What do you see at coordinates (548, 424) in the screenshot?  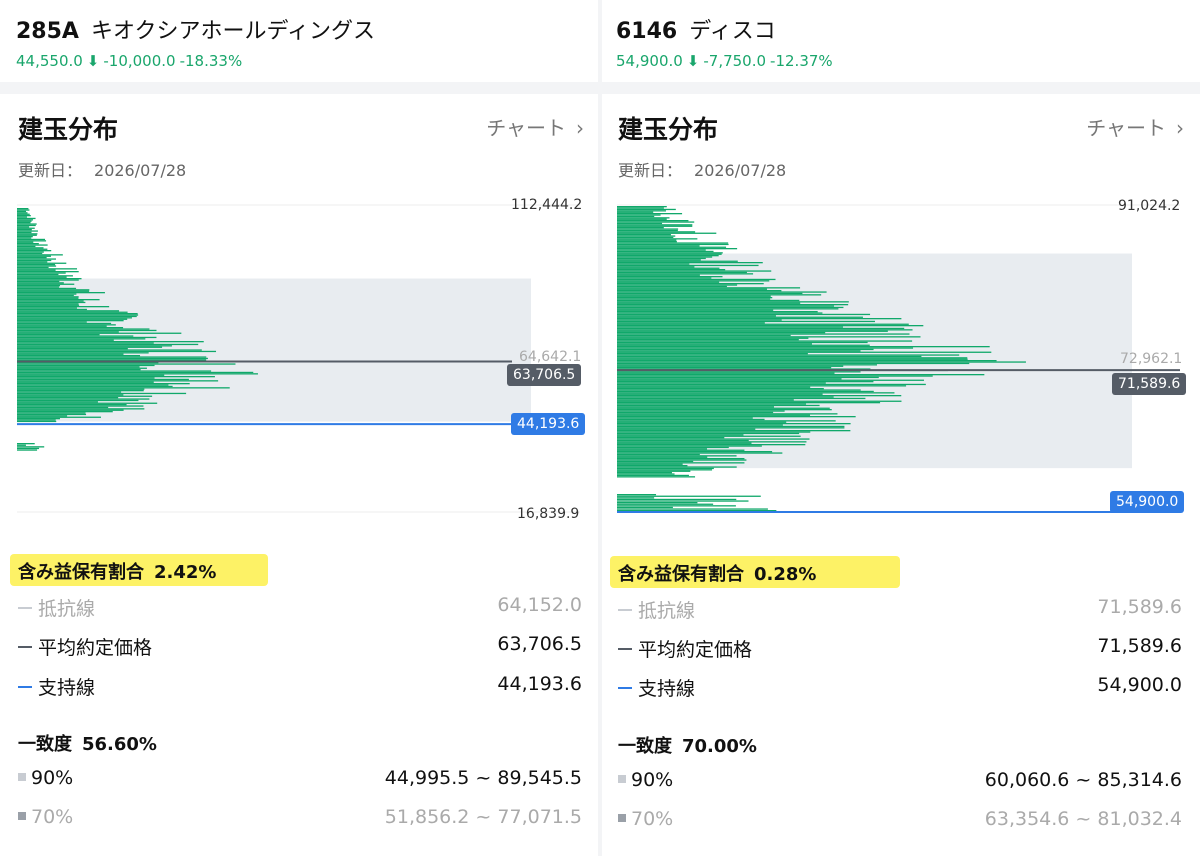 I see `support-price-tag: 44,193.6` at bounding box center [548, 424].